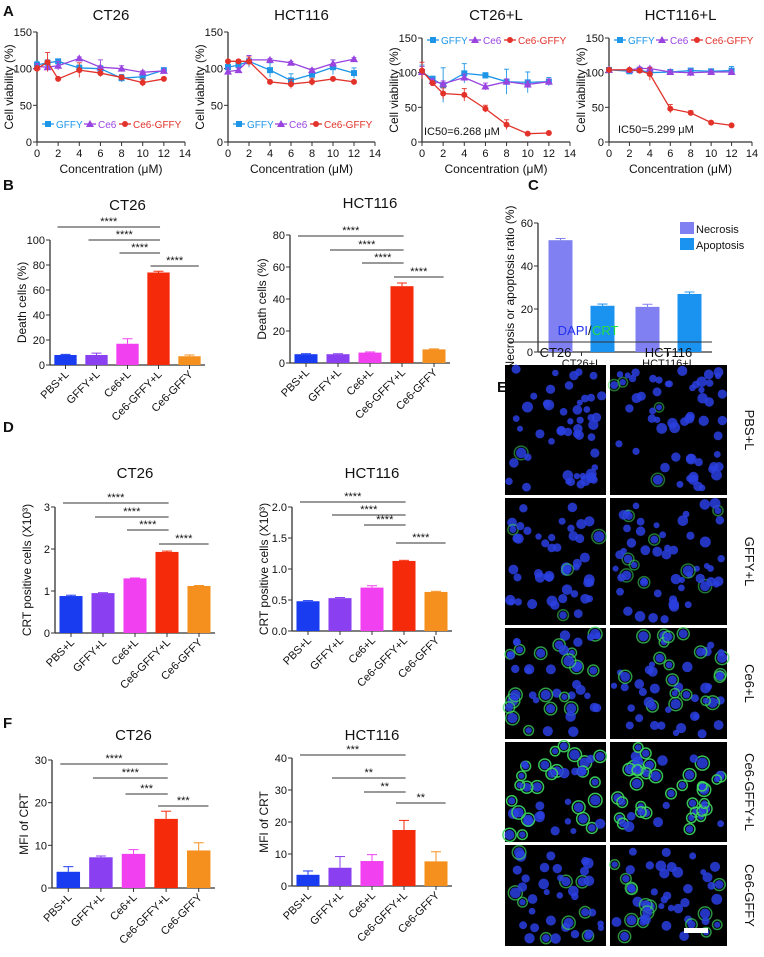 Image resolution: width=764 pixels, height=957 pixels. Describe the element at coordinates (238, 65) in the screenshot. I see `square-marker` at that location.